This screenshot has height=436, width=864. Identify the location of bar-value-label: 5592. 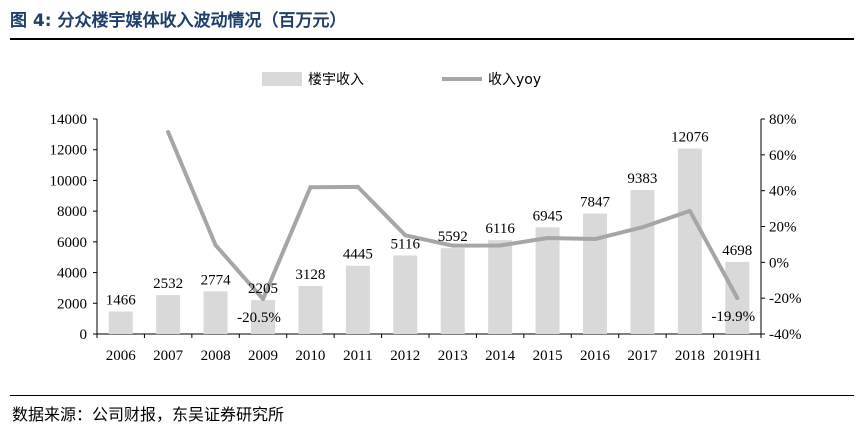
(453, 237).